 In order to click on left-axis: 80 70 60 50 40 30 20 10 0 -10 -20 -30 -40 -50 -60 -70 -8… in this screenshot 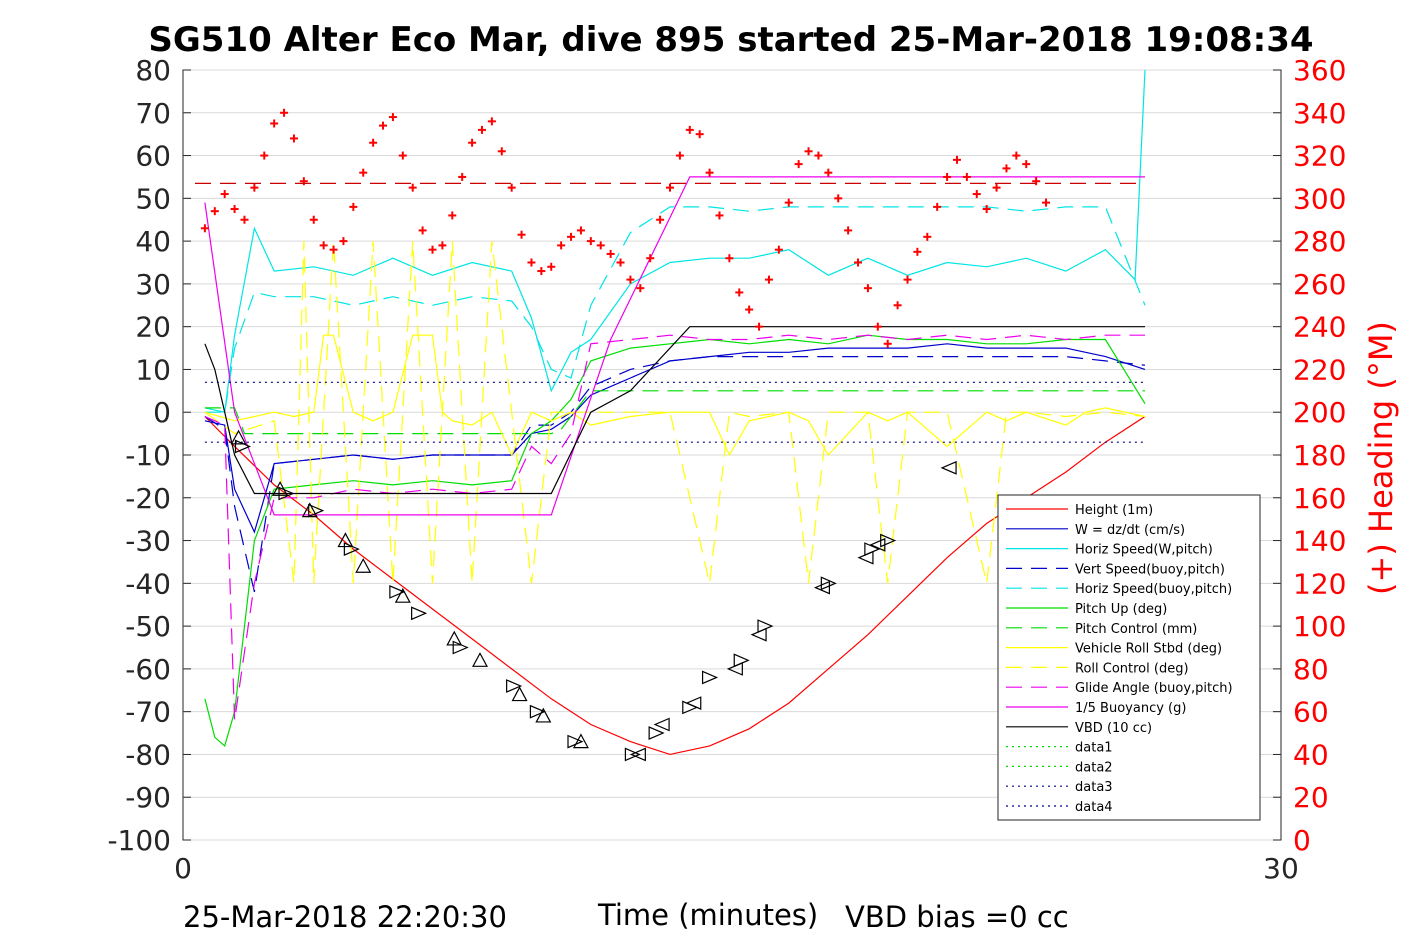, I will do `click(149, 455)`.